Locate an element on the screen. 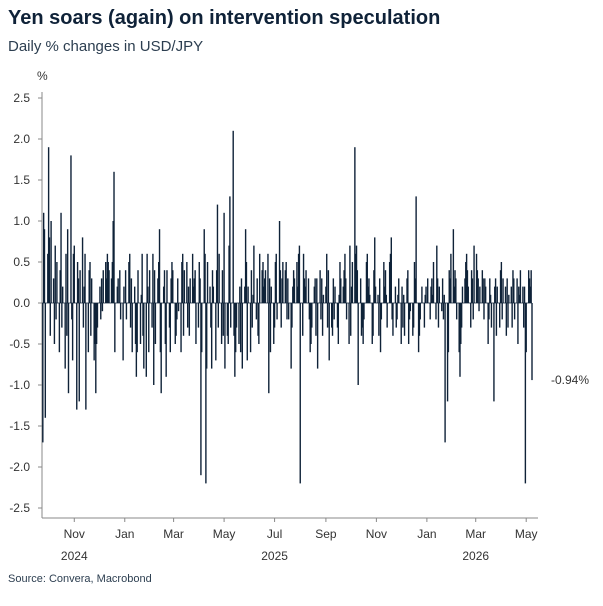  last-value-label: -0.94% is located at coordinates (570, 380).